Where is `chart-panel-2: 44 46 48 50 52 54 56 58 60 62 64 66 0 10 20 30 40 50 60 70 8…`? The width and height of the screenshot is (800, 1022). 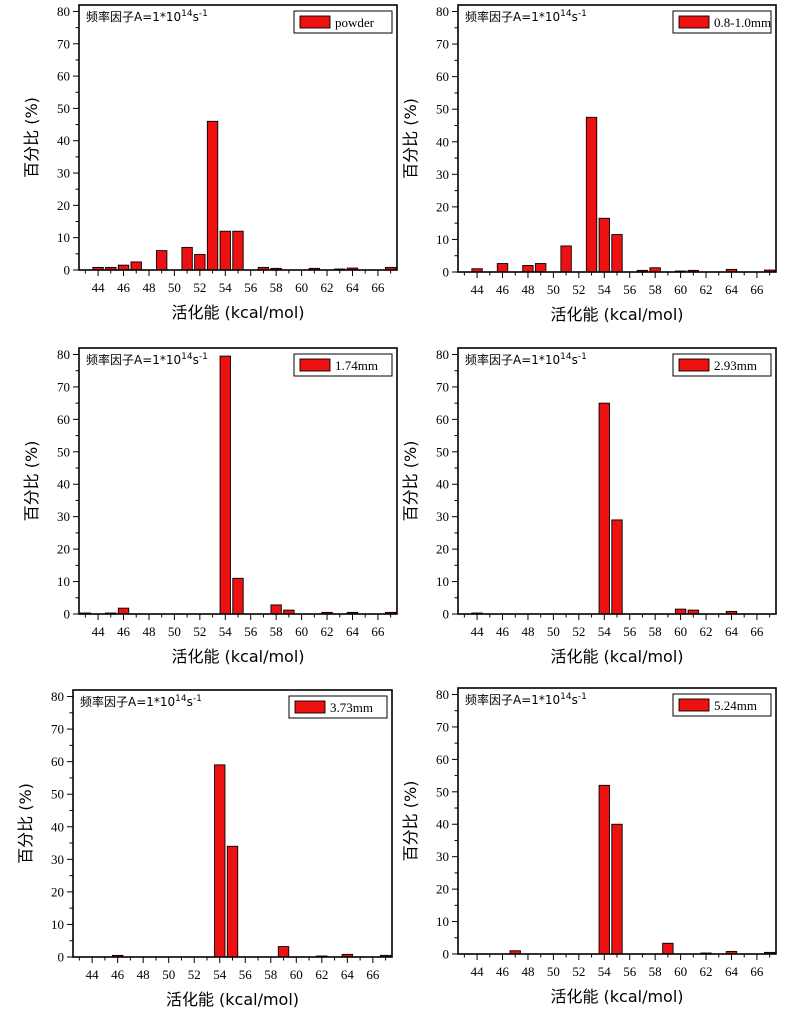
chart-panel-2: 44 46 48 50 52 54 56 58 60 62 64 66 0 10 20 30 40 50 60 70 8… is located at coordinates (589, 164).